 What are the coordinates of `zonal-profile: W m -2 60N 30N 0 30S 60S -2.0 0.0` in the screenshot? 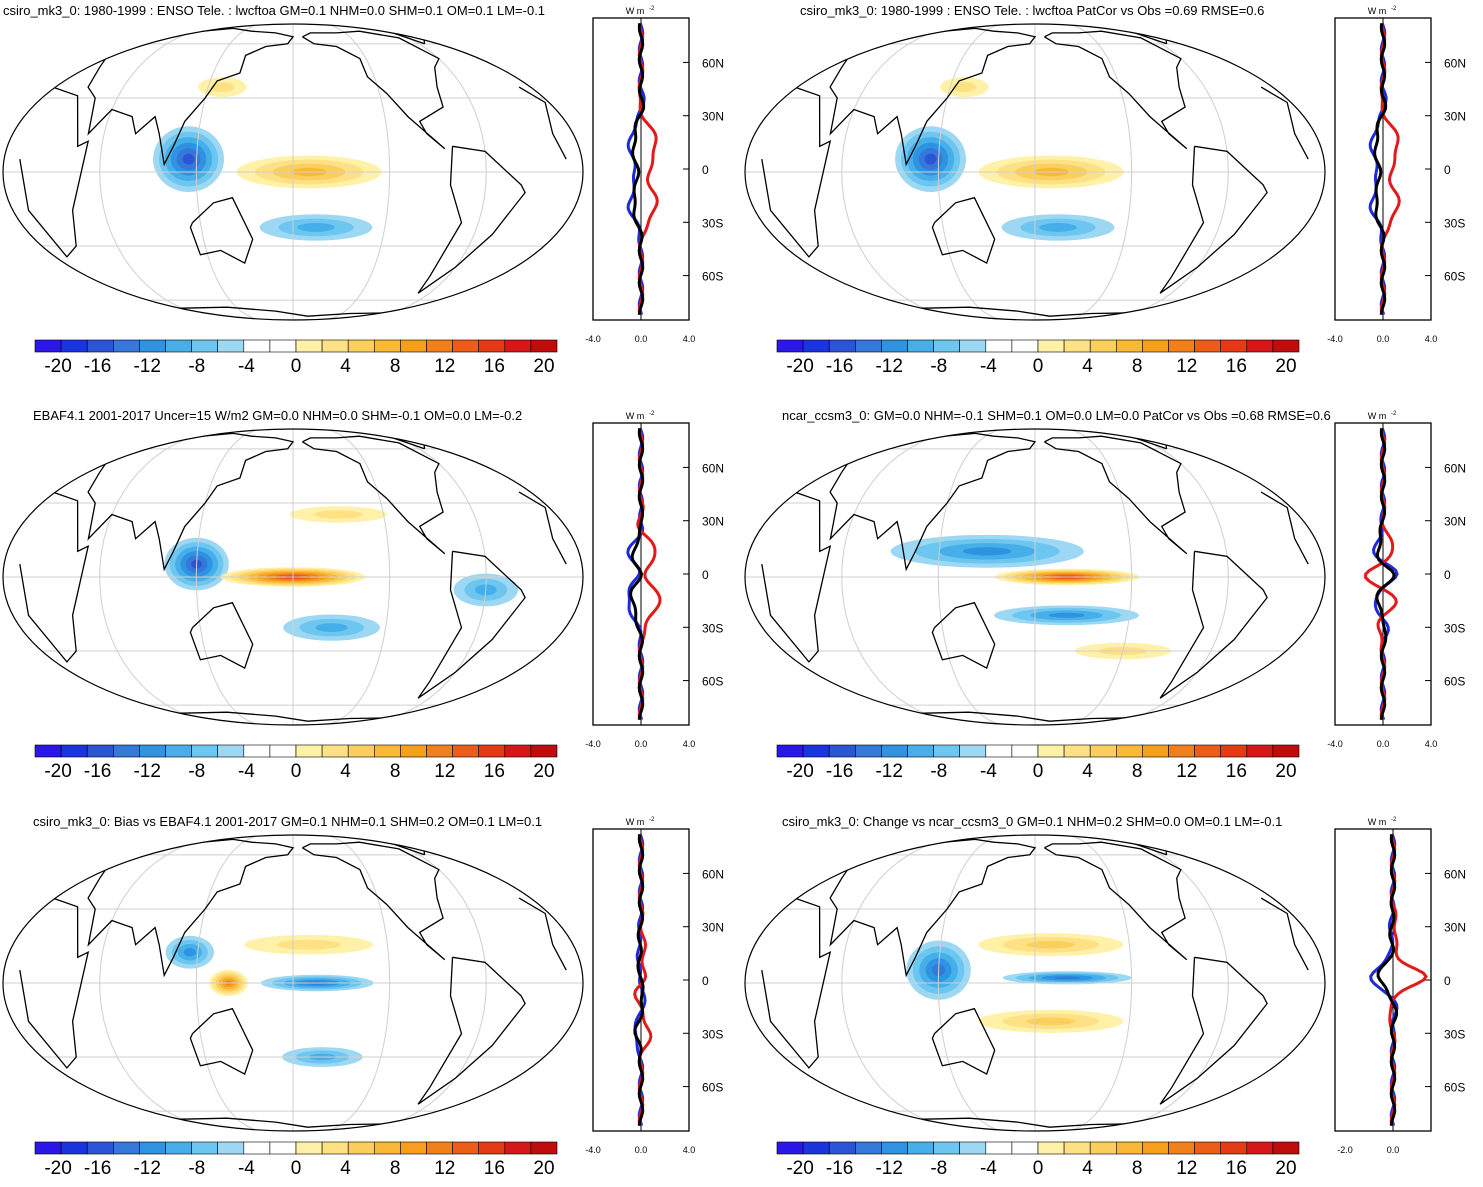 It's located at (1400, 986).